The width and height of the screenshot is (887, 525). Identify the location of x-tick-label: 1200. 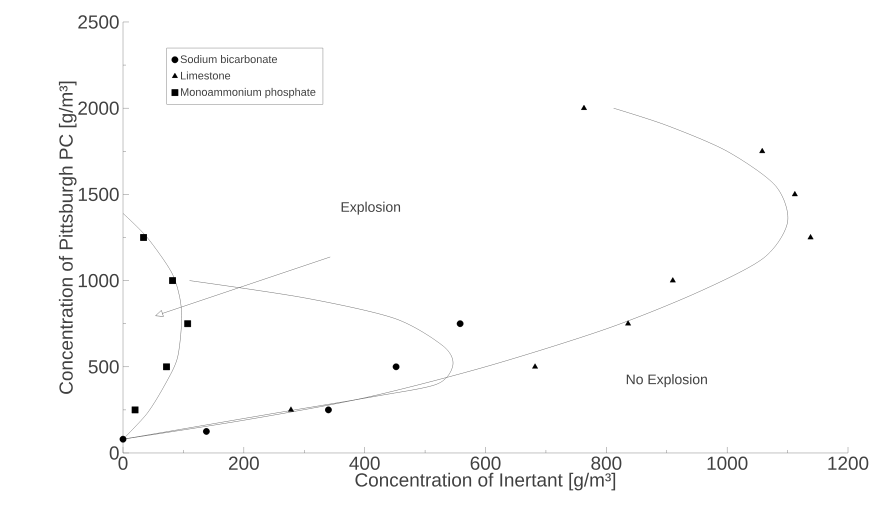
(848, 463).